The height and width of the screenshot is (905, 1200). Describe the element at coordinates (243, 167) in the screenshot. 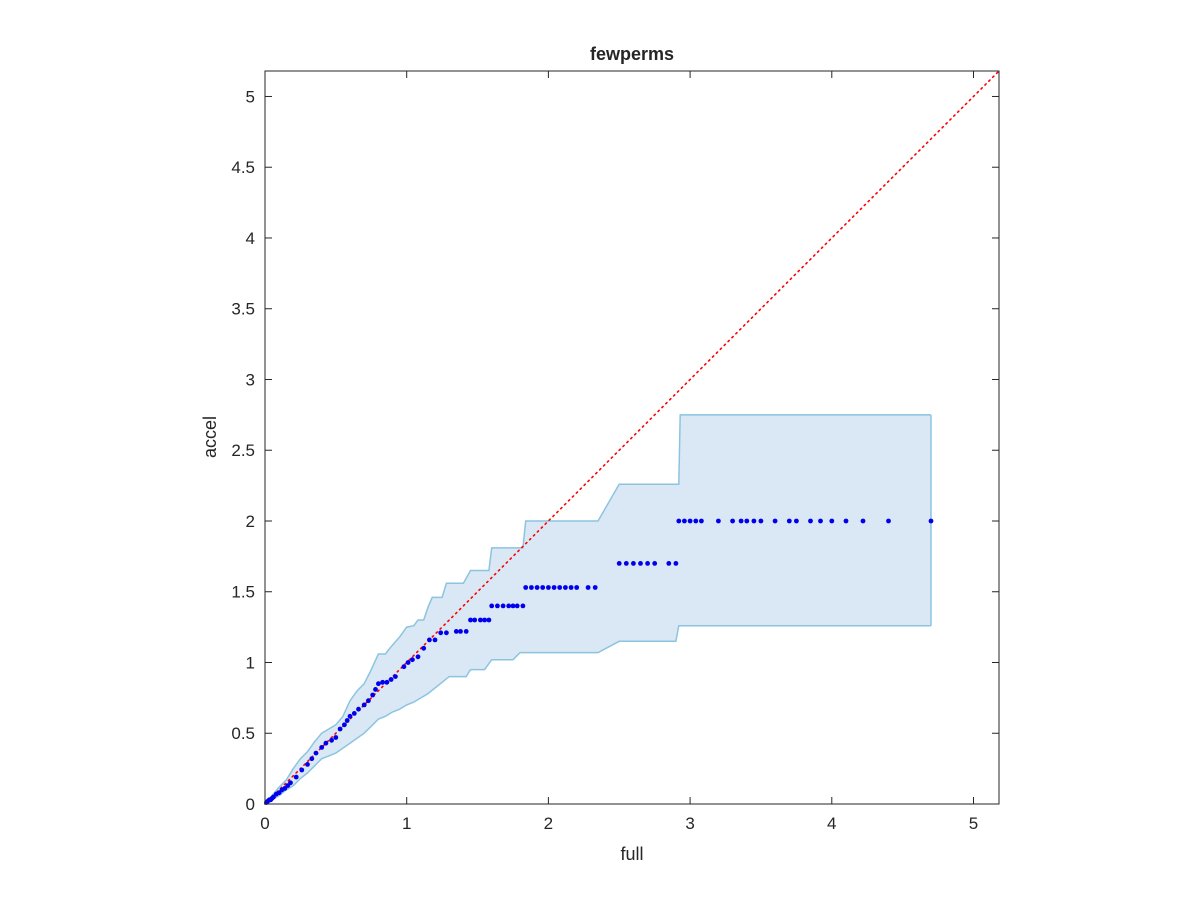

I see `y-tick-label: 4.5` at that location.